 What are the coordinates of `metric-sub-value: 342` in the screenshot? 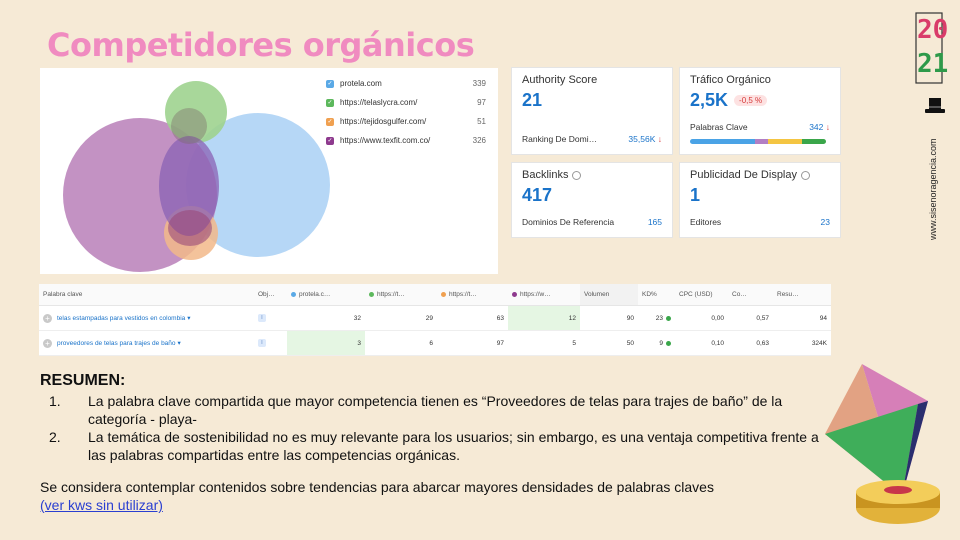 It's located at (816, 127).